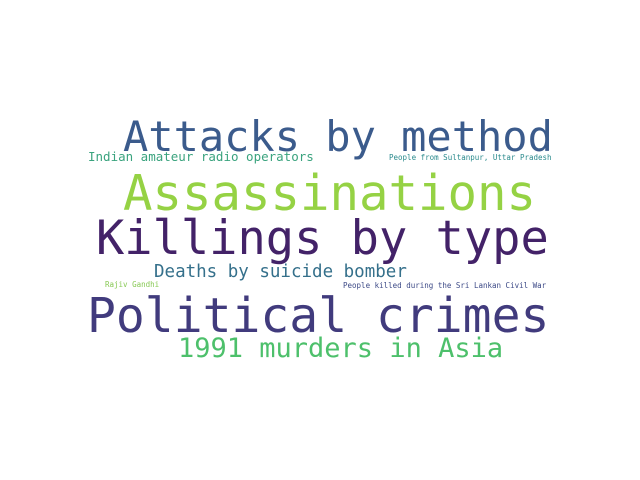 The width and height of the screenshot is (640, 480). Describe the element at coordinates (470, 157) in the screenshot. I see `word-people-from-sultanpur: People from Sultanpur, Uttar Pradesh` at that location.